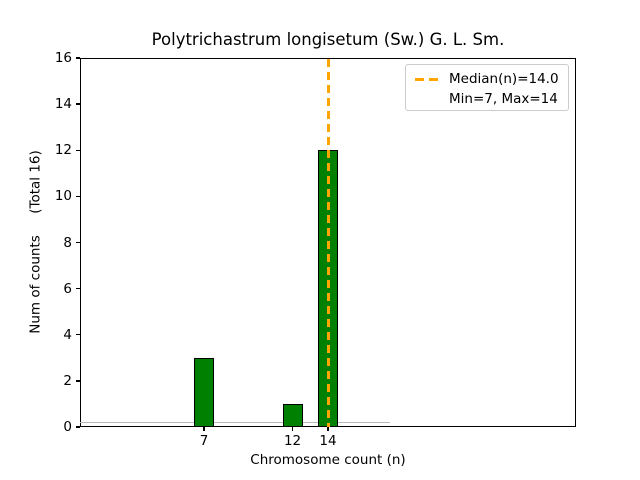 This screenshot has height=480, width=640. Describe the element at coordinates (67, 380) in the screenshot. I see `y-tick-label: 2` at that location.